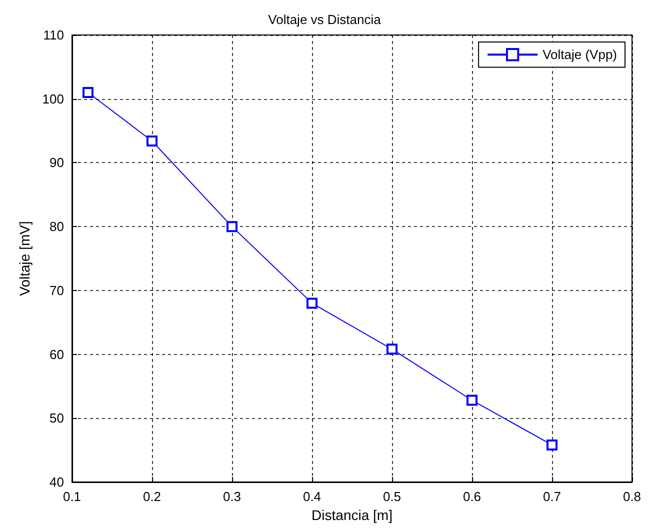  What do you see at coordinates (57, 290) in the screenshot?
I see `y-tick-label: 70` at bounding box center [57, 290].